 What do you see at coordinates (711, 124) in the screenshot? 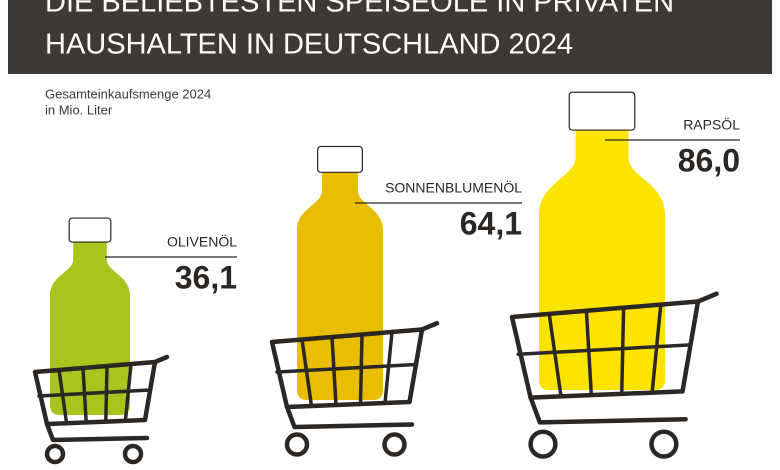
I see `category-label: RAPSÖL` at bounding box center [711, 124].